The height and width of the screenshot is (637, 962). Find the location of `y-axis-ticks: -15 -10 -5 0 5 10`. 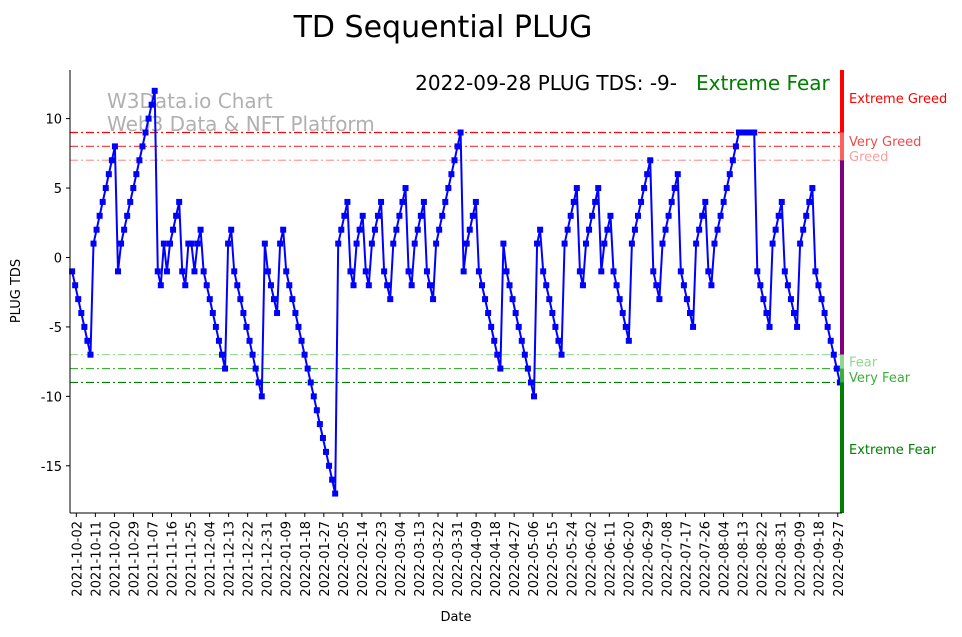

y-axis-ticks: -15 -10 -5 0 5 10 is located at coordinates (55, 294).